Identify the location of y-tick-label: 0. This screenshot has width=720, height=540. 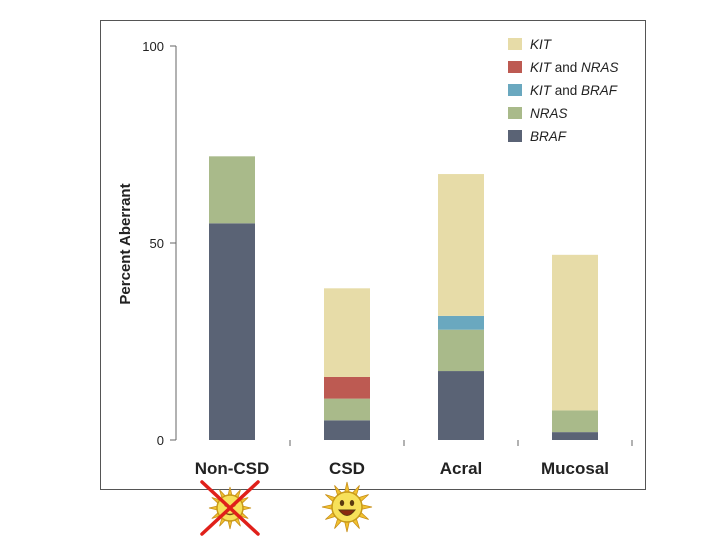
(160, 440).